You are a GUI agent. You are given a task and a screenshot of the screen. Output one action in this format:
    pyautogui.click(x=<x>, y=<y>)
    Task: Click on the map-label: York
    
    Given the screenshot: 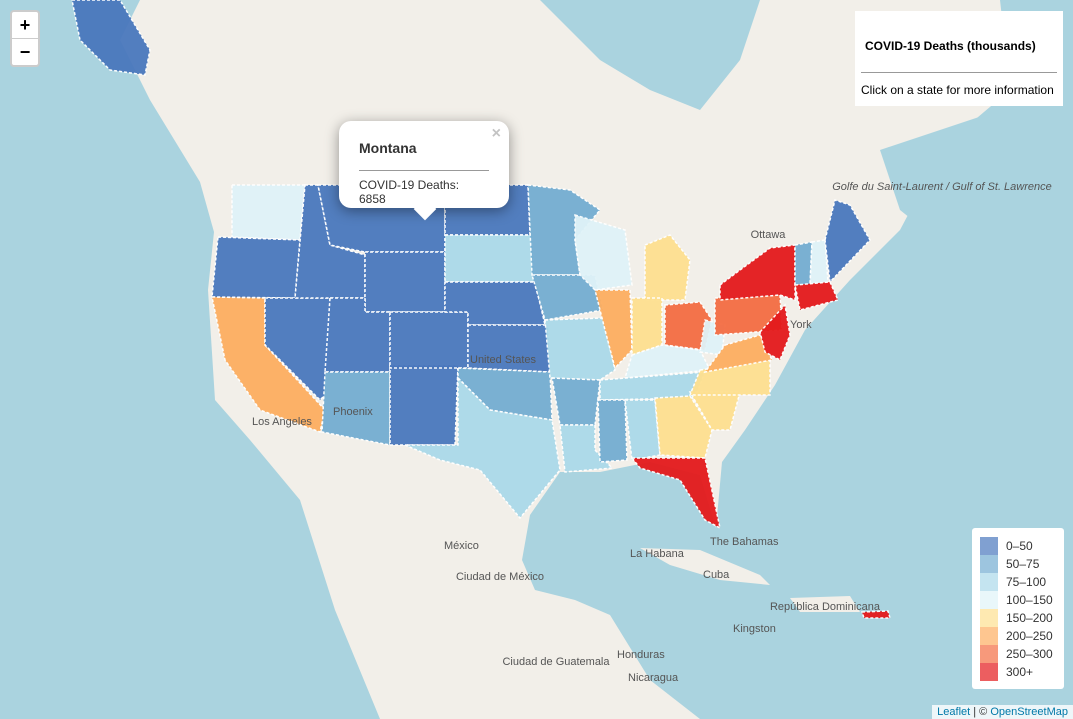 What is the action you would take?
    pyautogui.click(x=801, y=325)
    